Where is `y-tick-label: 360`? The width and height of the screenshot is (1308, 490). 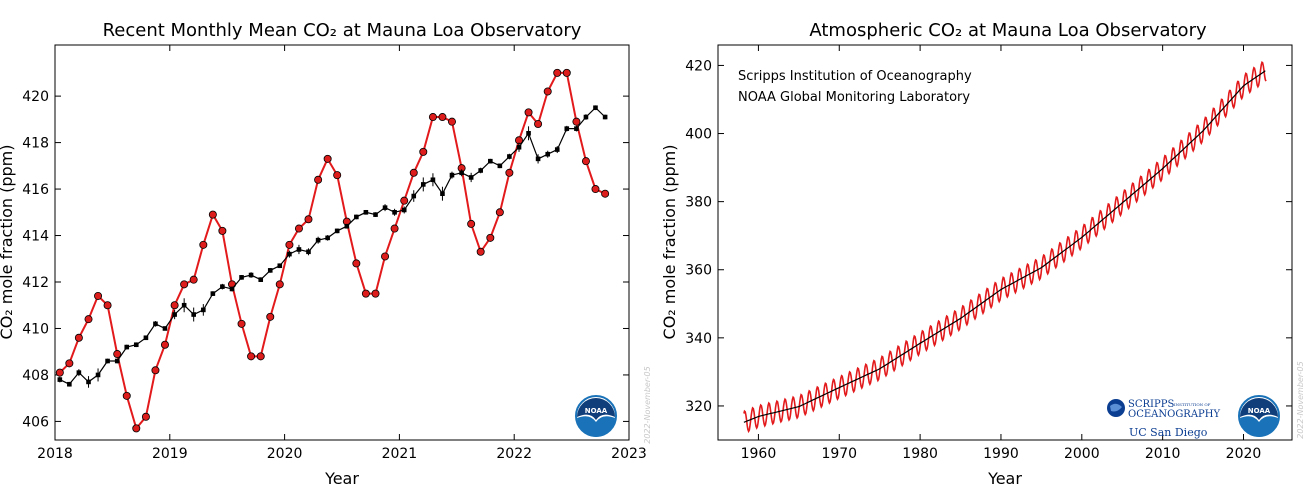 y-tick-label: 360 is located at coordinates (698, 271).